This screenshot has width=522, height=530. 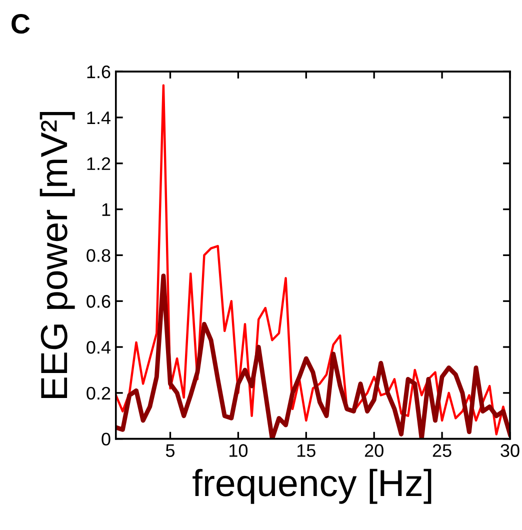 What do you see at coordinates (98, 255) in the screenshot?
I see `y-tick-label: 0.8` at bounding box center [98, 255].